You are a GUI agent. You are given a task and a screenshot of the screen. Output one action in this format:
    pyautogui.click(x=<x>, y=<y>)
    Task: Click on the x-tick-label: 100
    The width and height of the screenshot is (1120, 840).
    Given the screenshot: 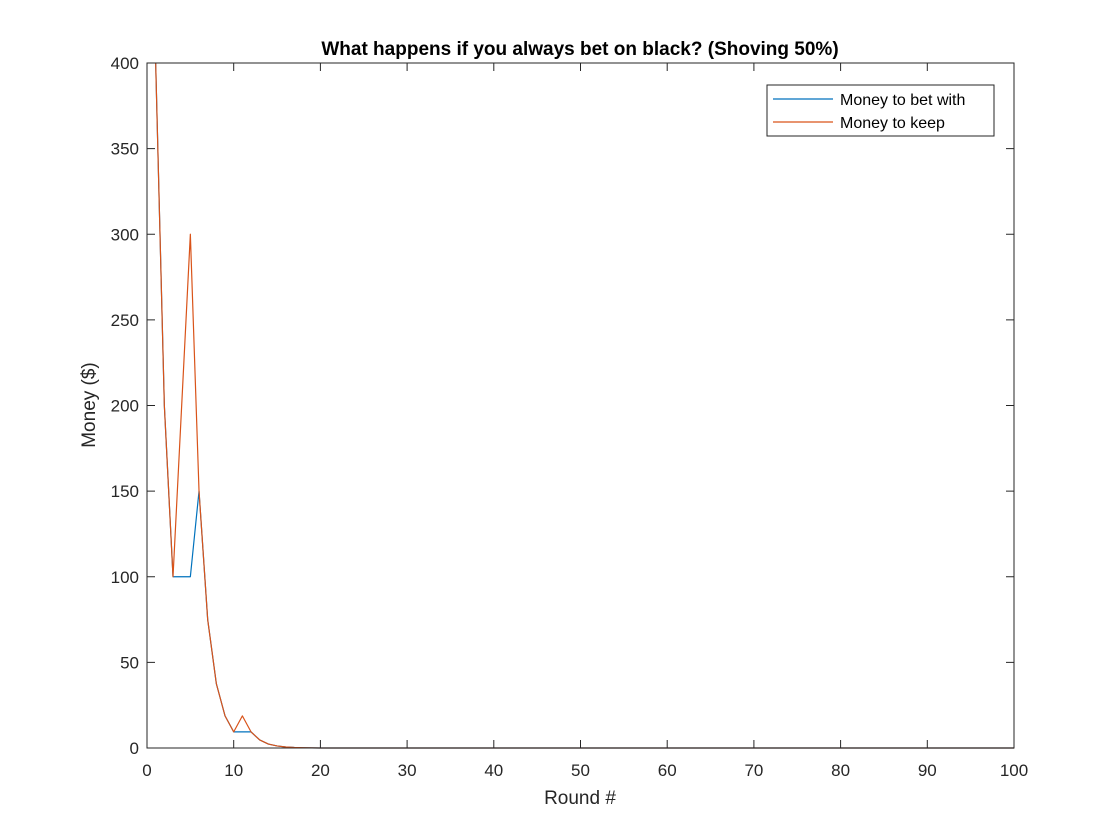 What is the action you would take?
    pyautogui.click(x=1014, y=770)
    